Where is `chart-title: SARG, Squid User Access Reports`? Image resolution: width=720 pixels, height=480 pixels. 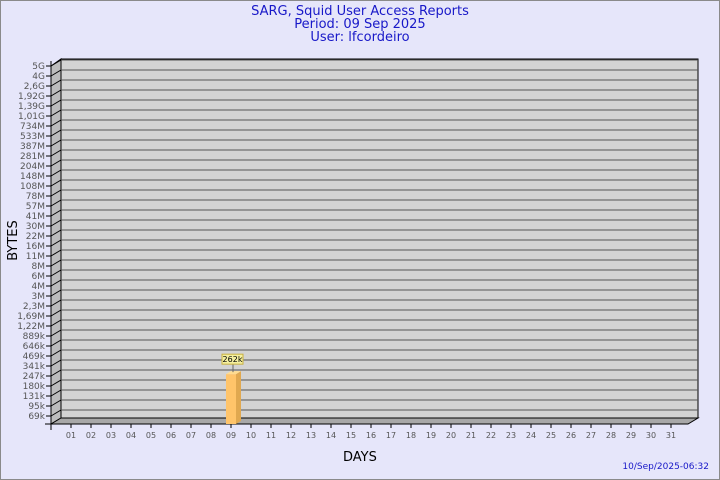 chart-title: SARG, Squid User Access Reports is located at coordinates (360, 11).